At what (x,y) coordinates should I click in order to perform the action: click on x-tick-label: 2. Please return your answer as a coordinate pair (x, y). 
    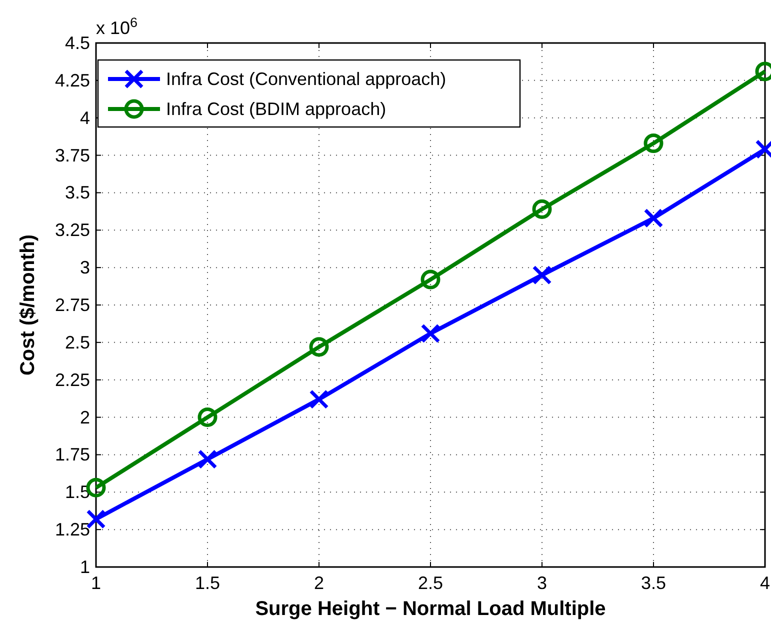
    Looking at the image, I should click on (319, 583).